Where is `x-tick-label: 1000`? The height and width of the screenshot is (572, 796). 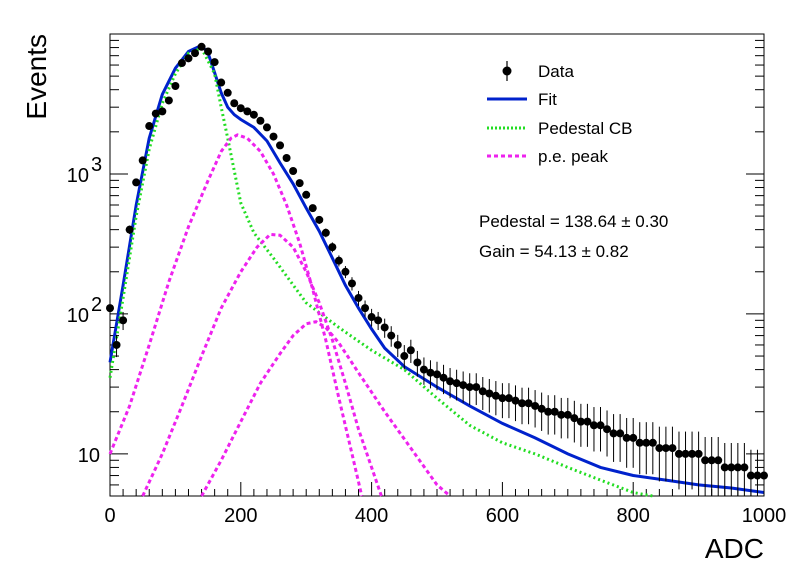 x-tick-label: 1000 is located at coordinates (764, 516).